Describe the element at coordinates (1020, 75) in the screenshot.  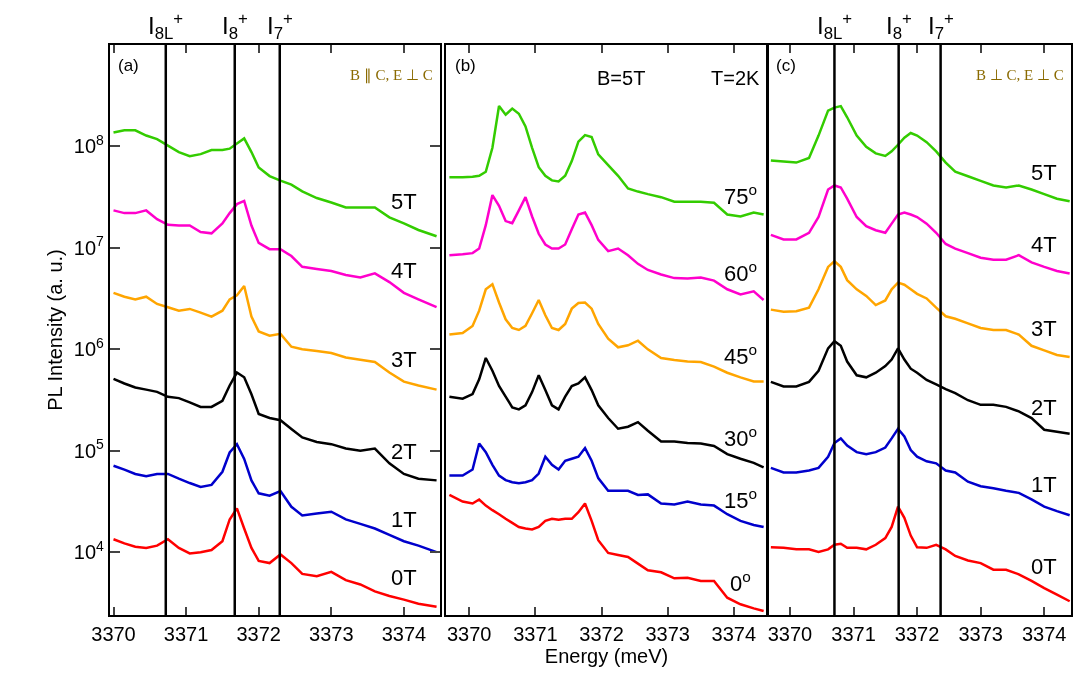
I see `text: B ⊥ C, E ⊥ C` at that location.